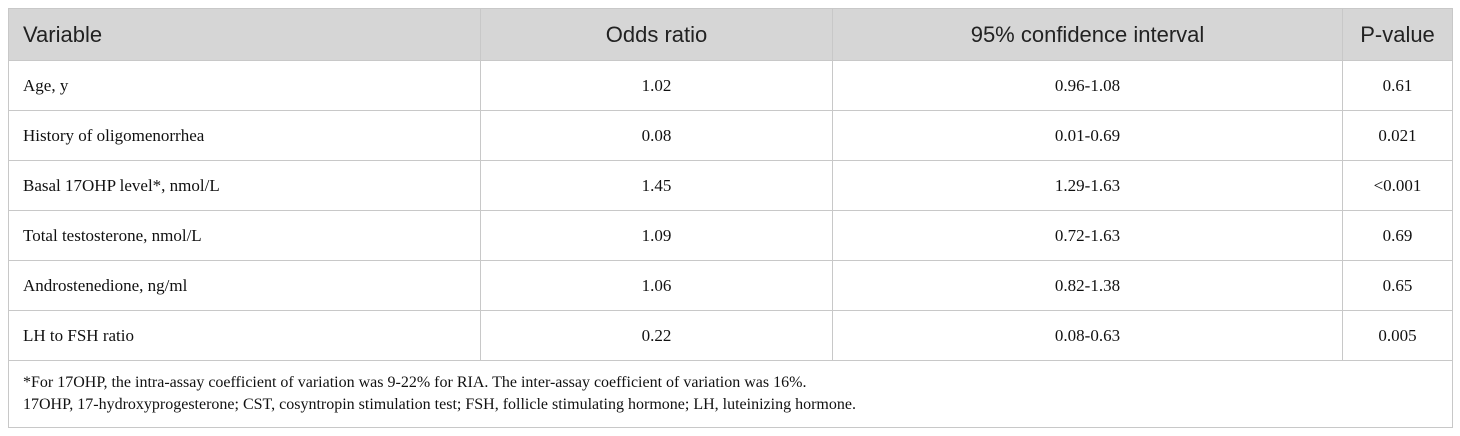 This screenshot has height=436, width=1460. I want to click on header-cell: P-value, so click(1397, 34).